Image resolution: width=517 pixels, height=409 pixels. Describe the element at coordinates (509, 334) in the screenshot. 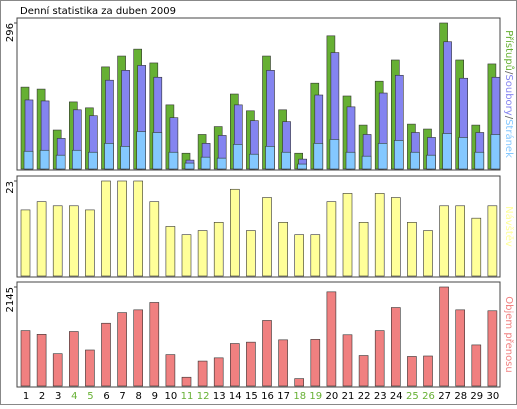

I see `legend: Objem přenosu` at that location.